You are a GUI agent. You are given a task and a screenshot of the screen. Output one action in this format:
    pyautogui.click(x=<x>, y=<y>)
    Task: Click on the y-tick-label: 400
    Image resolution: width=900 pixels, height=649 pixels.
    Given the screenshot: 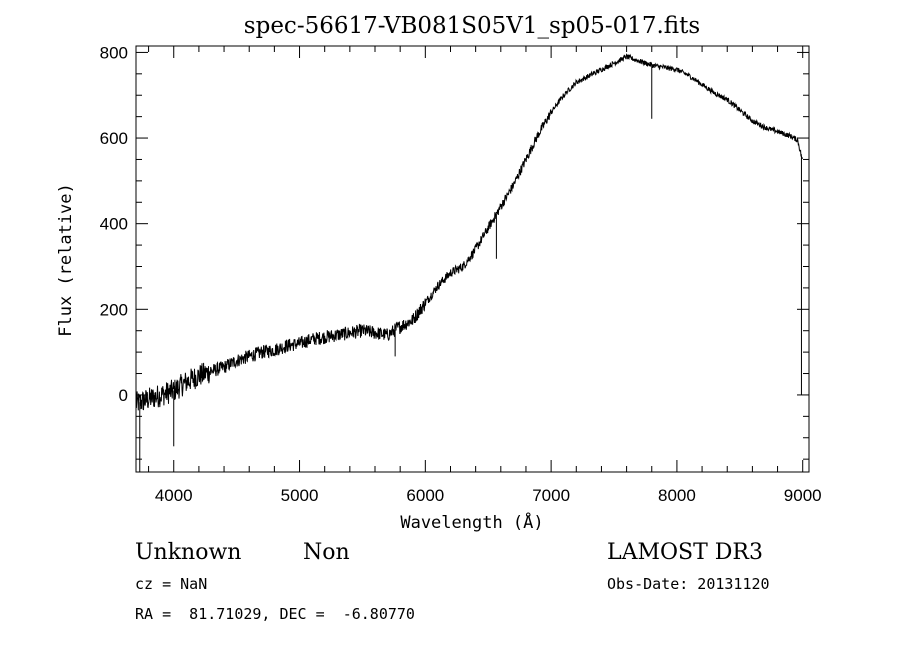 What is the action you would take?
    pyautogui.click(x=114, y=224)
    